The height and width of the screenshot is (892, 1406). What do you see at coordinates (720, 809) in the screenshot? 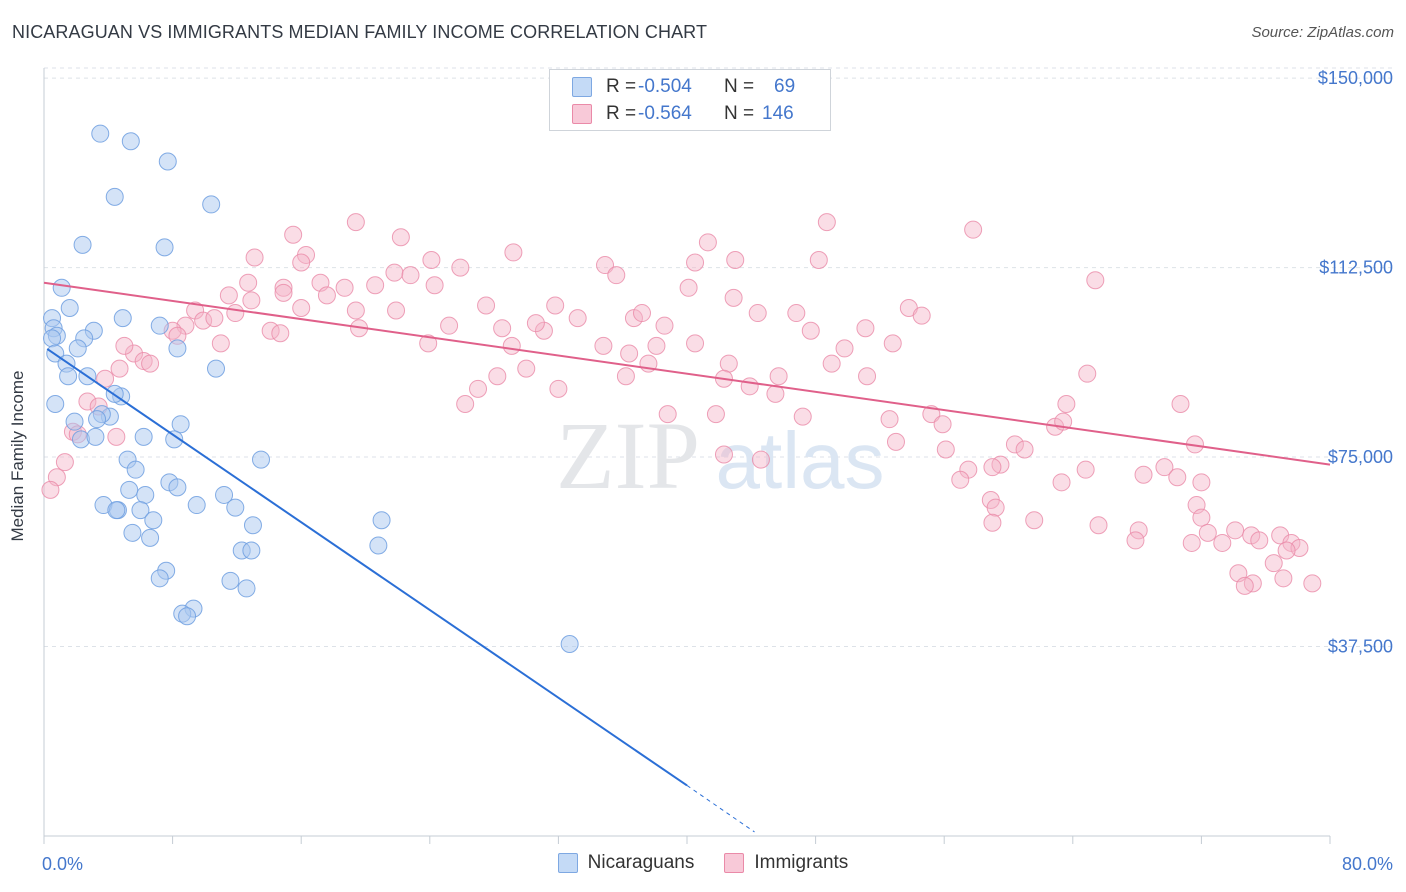
I see `trend-line-nicaraguans-extension` at bounding box center [720, 809].